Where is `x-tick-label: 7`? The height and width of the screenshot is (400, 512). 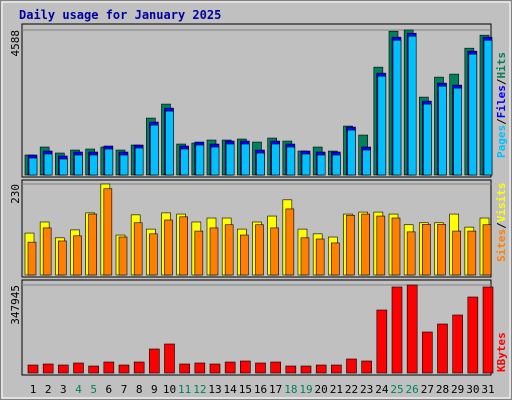 x-tick-label: 7 is located at coordinates (124, 389).